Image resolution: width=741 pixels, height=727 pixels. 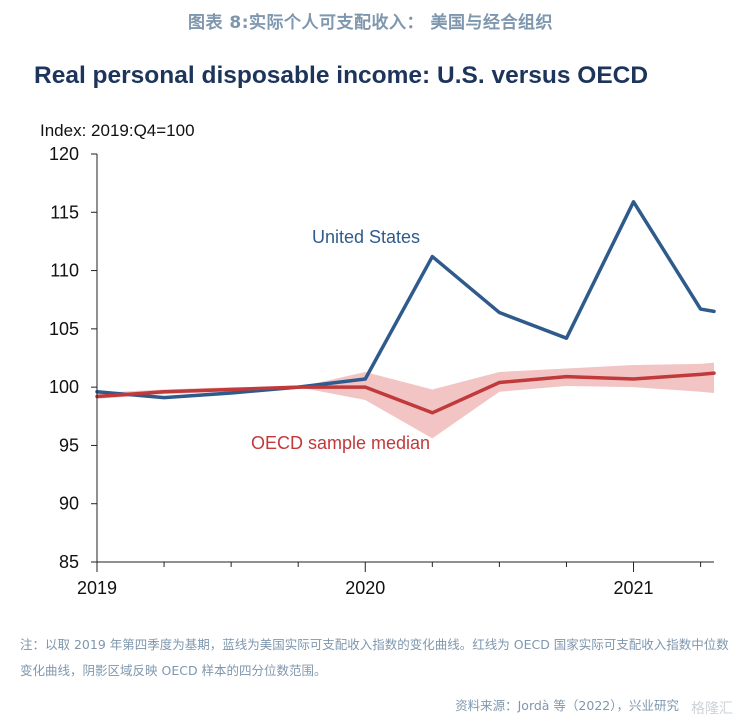 What do you see at coordinates (64, 329) in the screenshot?
I see `y-tick-label: 105` at bounding box center [64, 329].